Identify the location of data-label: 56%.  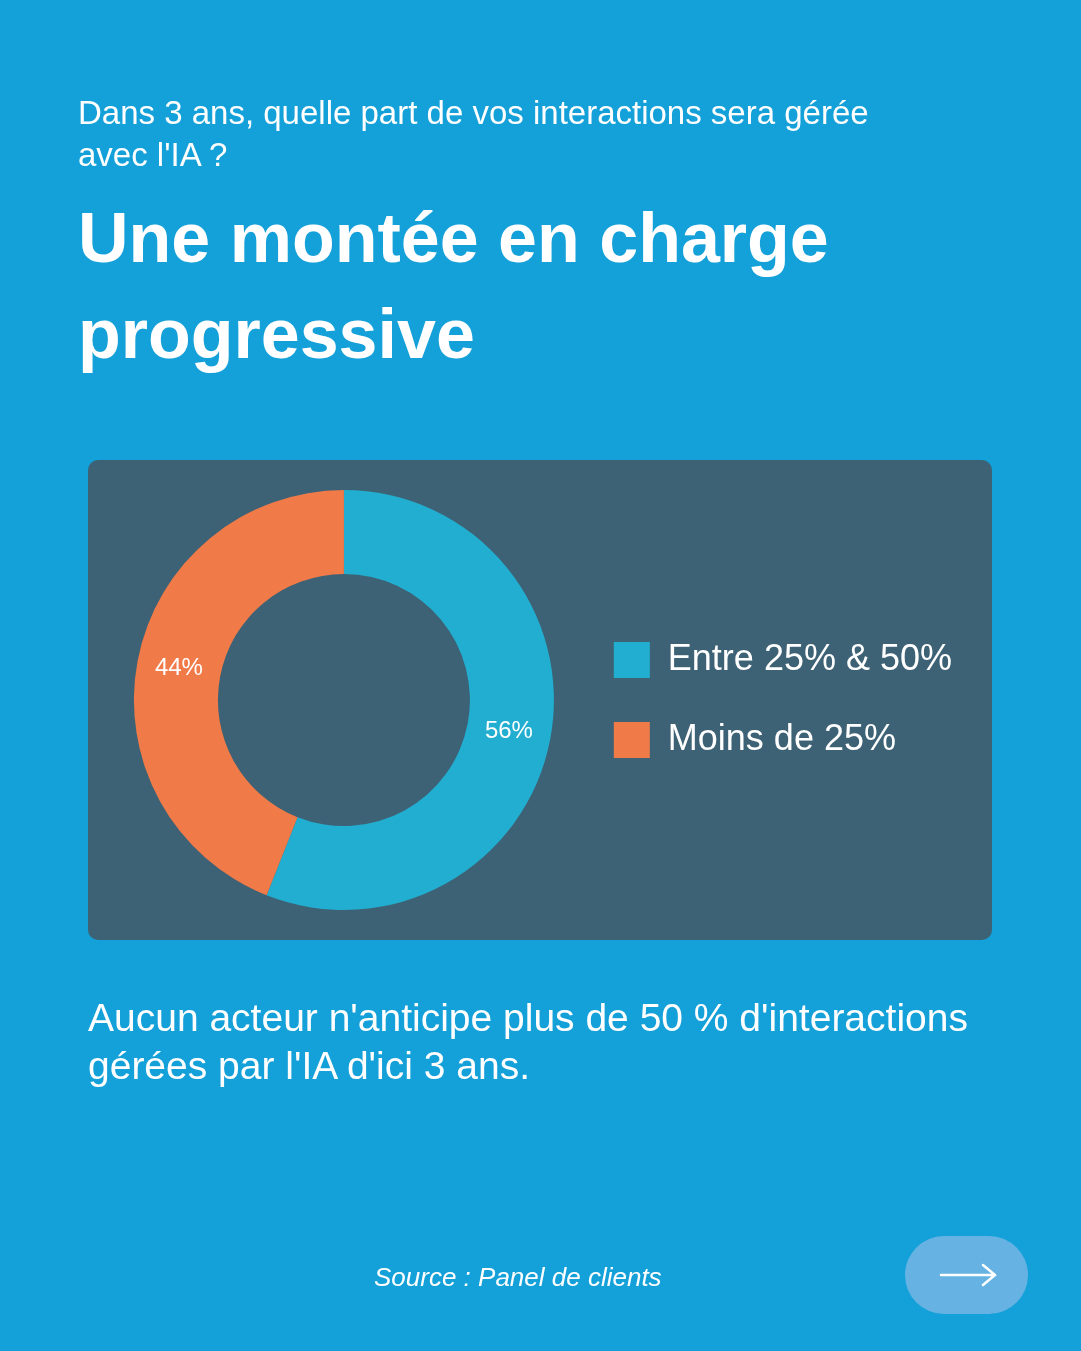
(508, 730).